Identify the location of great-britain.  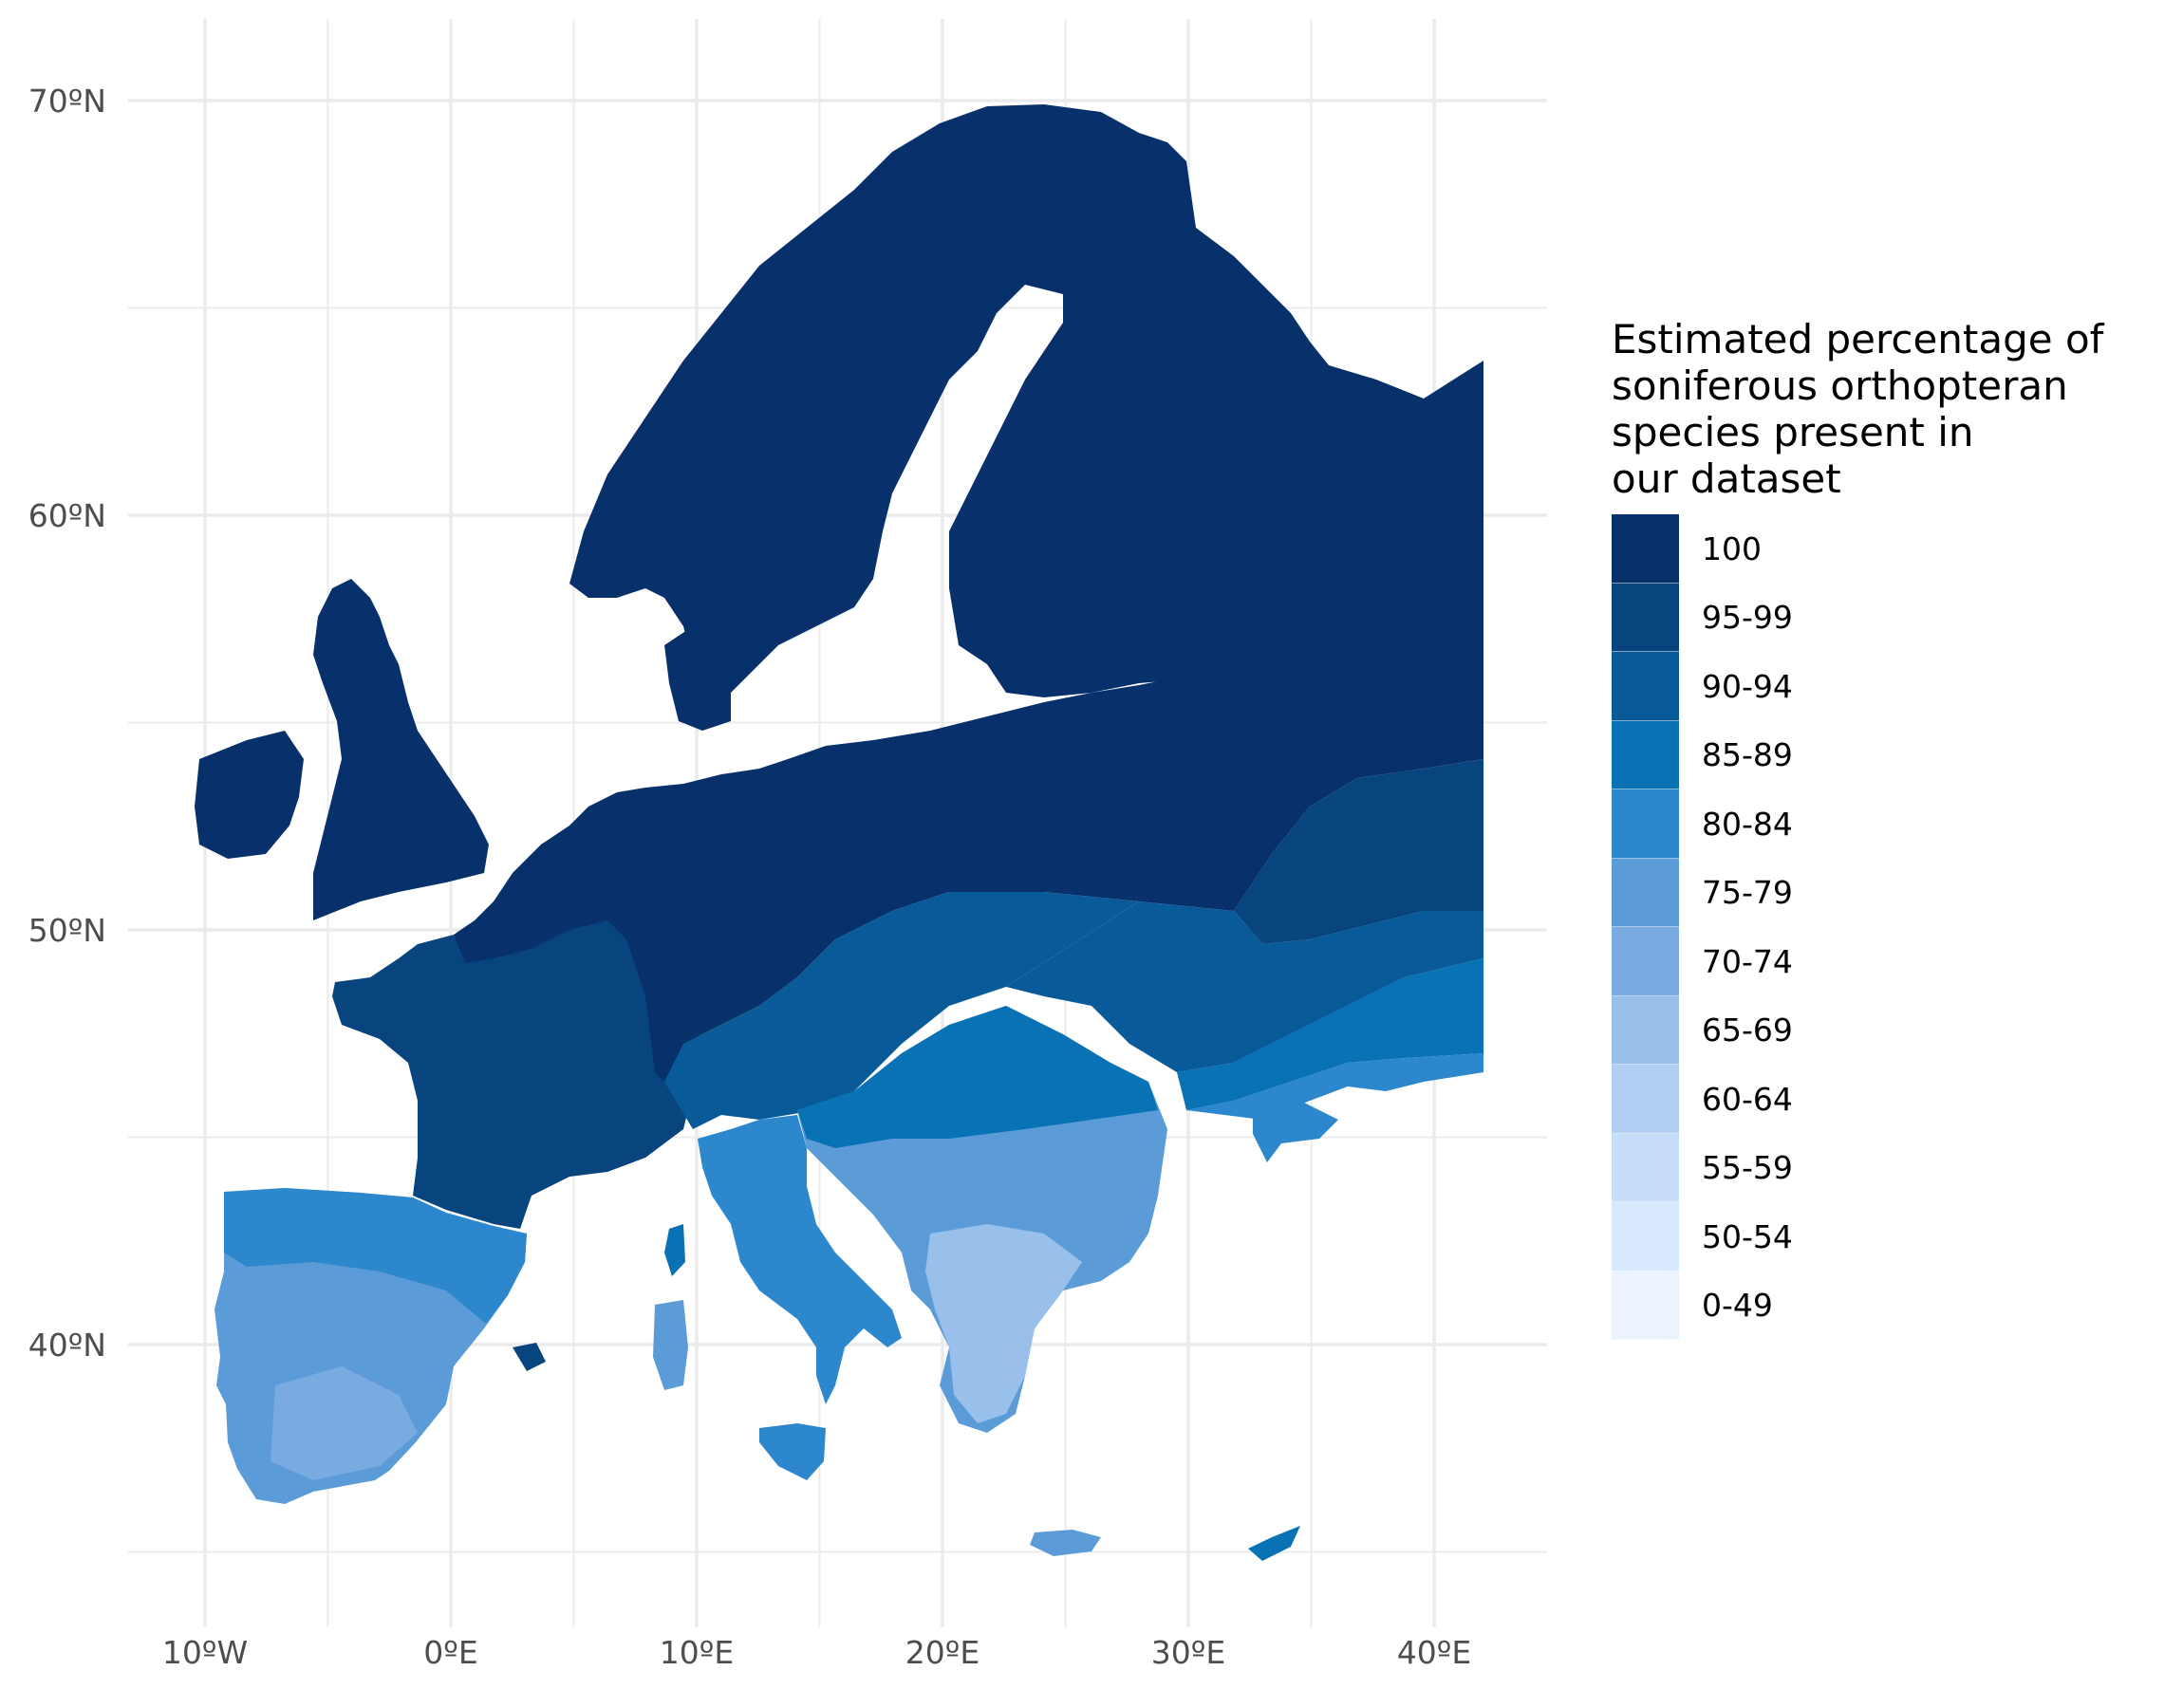
(401, 749).